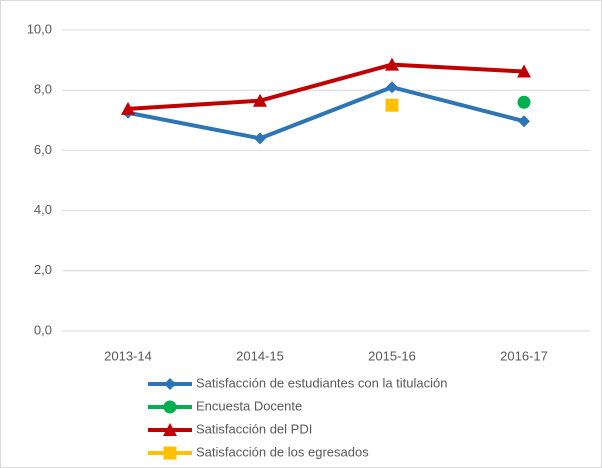 Image resolution: width=602 pixels, height=468 pixels. Describe the element at coordinates (254, 428) in the screenshot. I see `legend-label: Satisfacción del PDI` at that location.